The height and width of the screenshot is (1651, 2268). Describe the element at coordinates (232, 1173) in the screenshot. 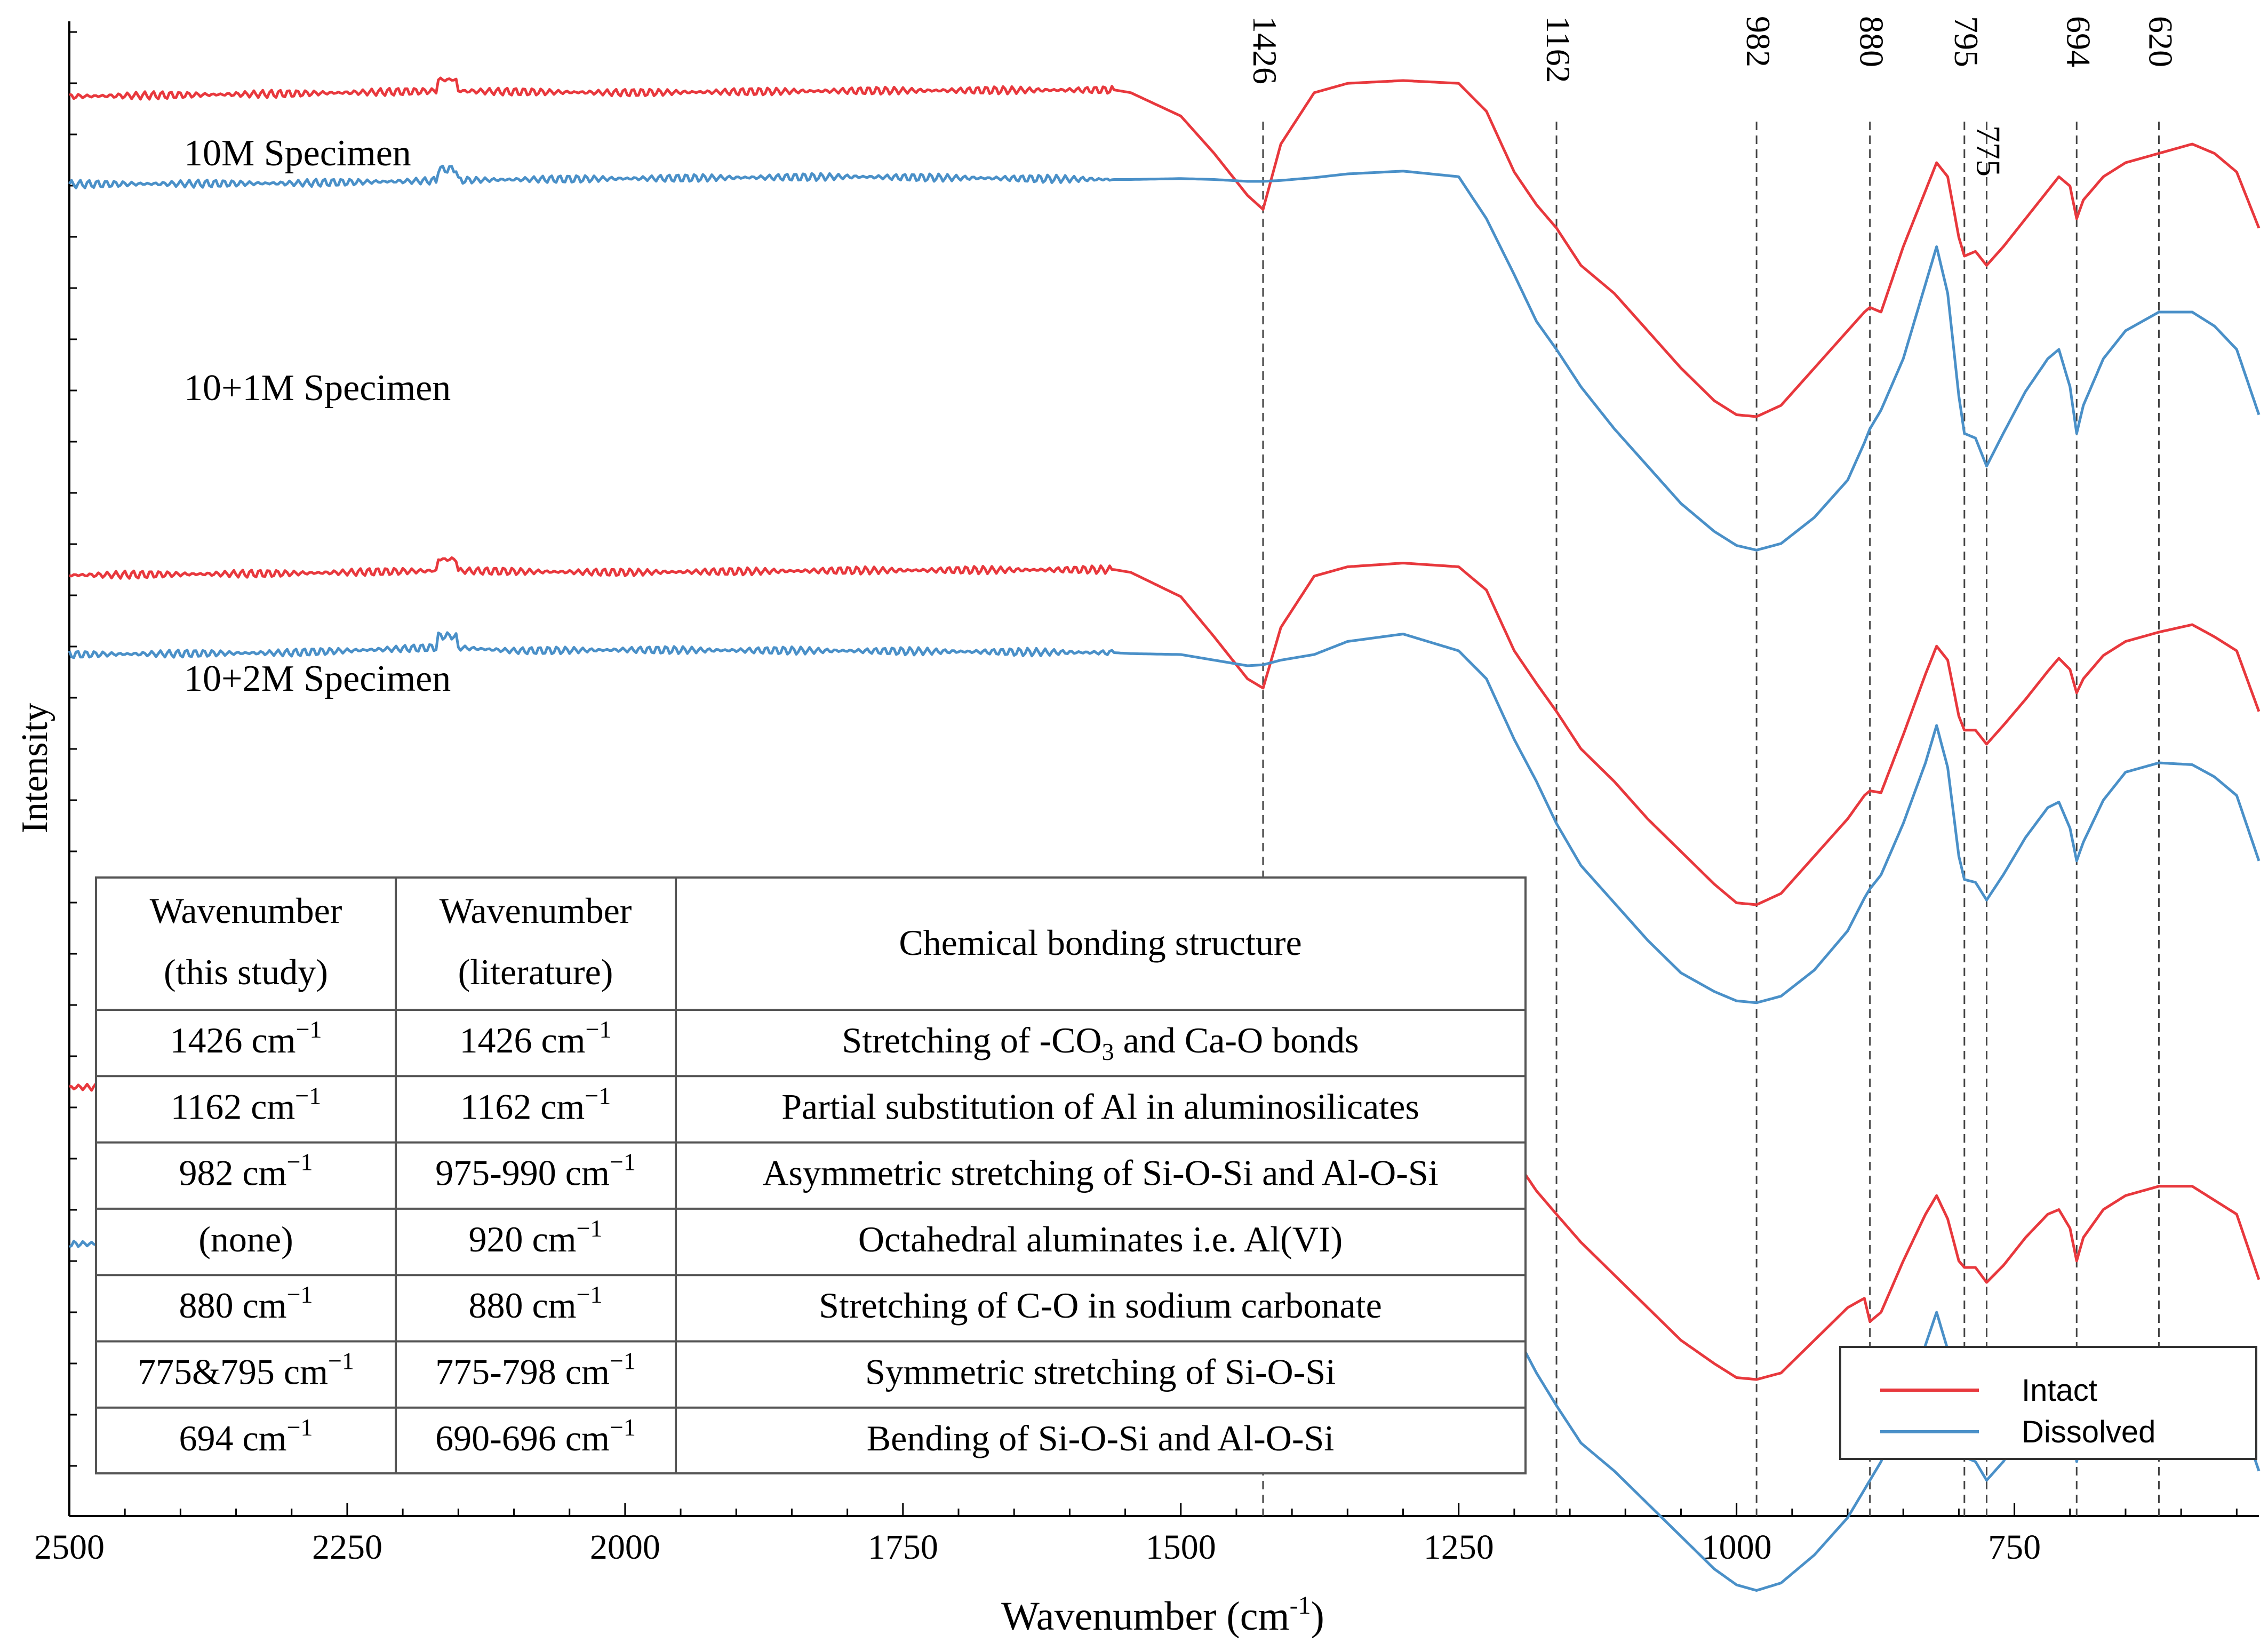

I see `table-cell-study-part: 982 cm` at that location.